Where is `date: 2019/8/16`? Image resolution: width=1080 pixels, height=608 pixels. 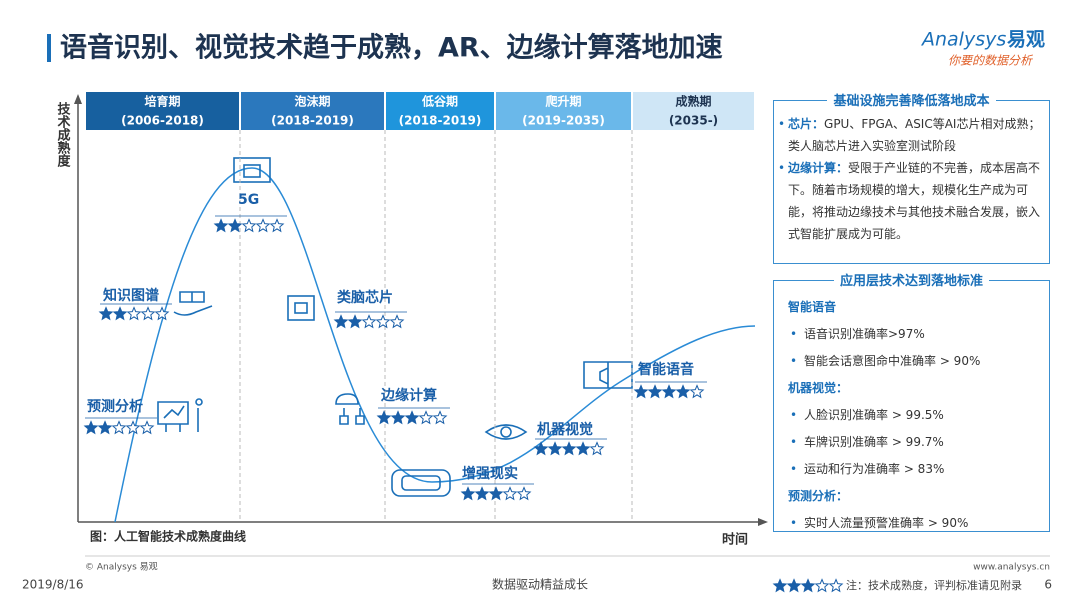 date: 2019/8/16 is located at coordinates (53, 585).